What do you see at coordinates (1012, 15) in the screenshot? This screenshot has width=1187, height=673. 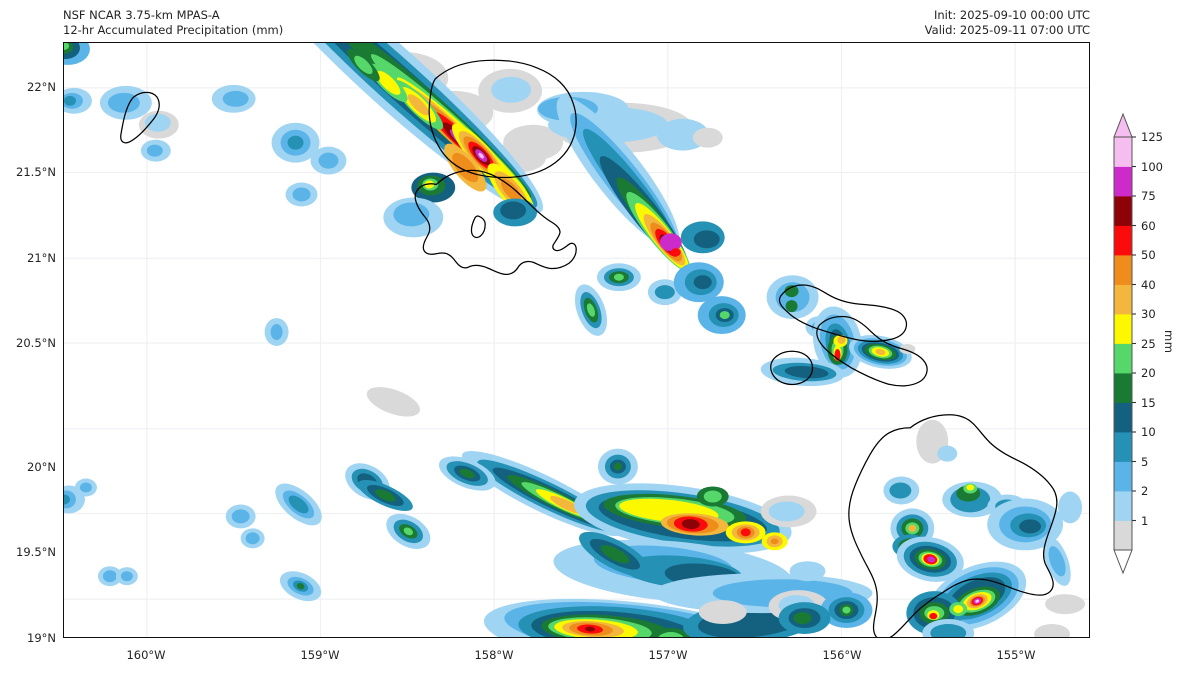 I see `init-time: Init: 2025-09-10 00:00 UTC` at bounding box center [1012, 15].